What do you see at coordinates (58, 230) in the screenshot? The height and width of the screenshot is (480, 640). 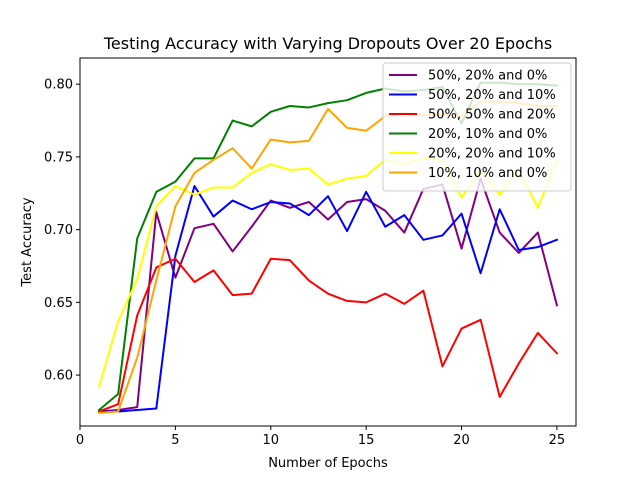 I see `y-tick-label: 0.70` at bounding box center [58, 230].